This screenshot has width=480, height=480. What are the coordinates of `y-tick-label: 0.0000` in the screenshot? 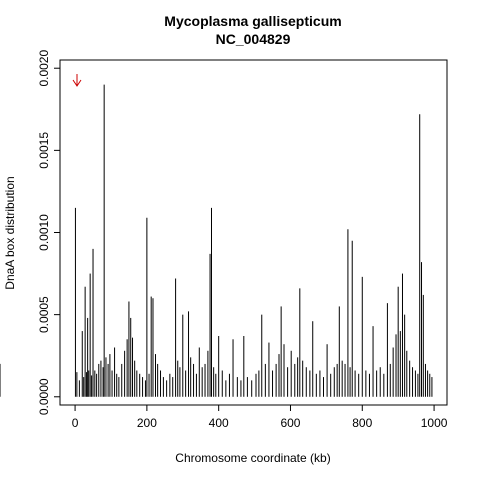 It's located at (44, 396).